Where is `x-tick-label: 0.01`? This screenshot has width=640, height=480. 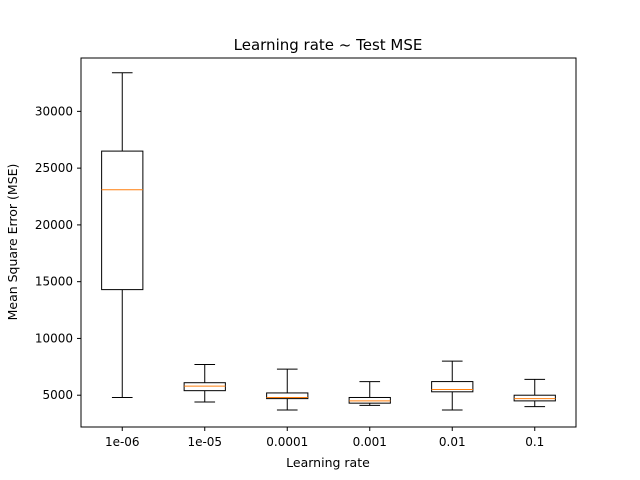
x-tick-label: 0.01 is located at coordinates (452, 442).